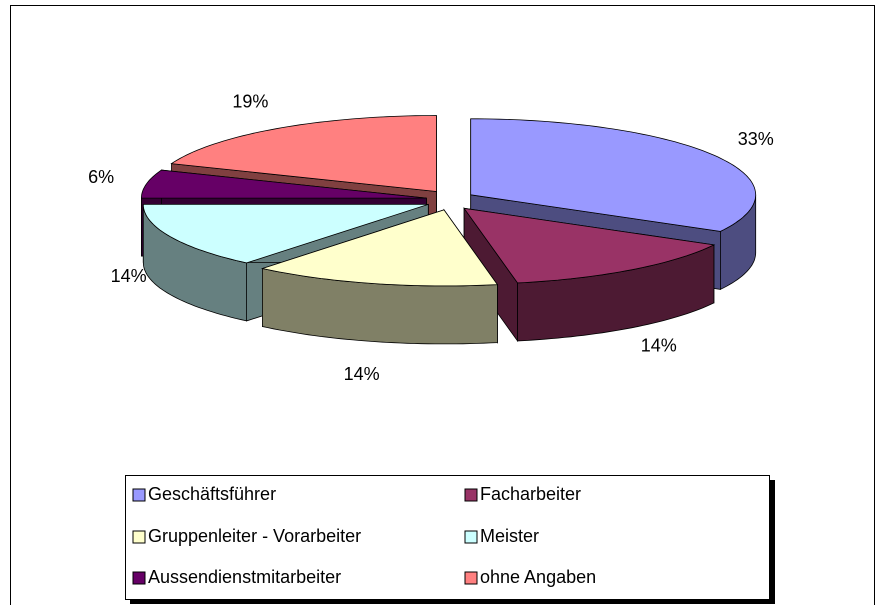  What do you see at coordinates (250, 102) in the screenshot?
I see `data-label: 19%` at bounding box center [250, 102].